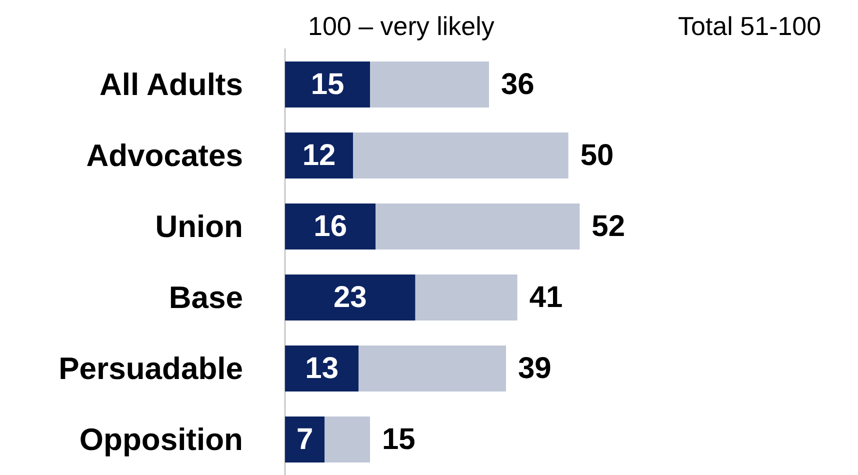 This screenshot has width=858, height=475. What do you see at coordinates (171, 84) in the screenshot?
I see `y-tick-label: All Adults` at bounding box center [171, 84].